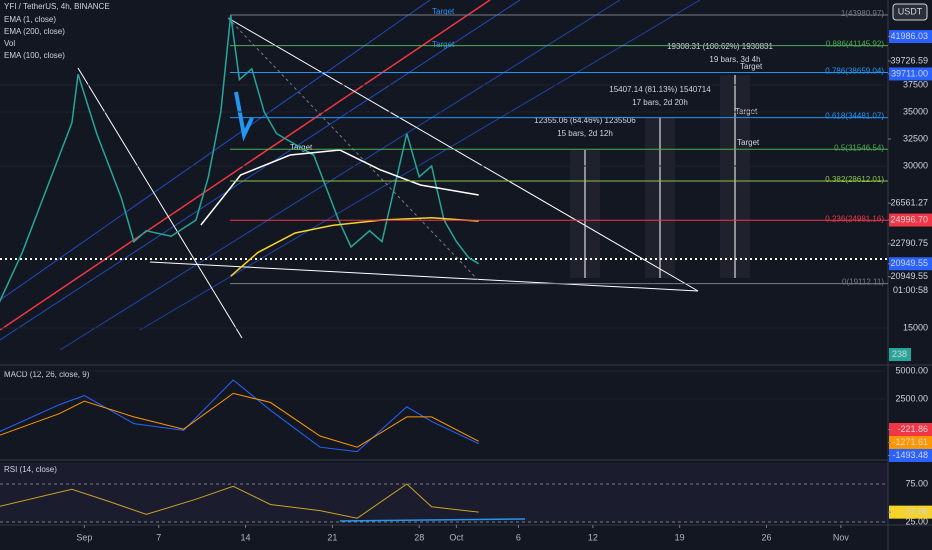 This screenshot has height=550, width=932. What do you see at coordinates (859, 147) in the screenshot?
I see `fib-label: 0.5(31546.54)` at bounding box center [859, 147].